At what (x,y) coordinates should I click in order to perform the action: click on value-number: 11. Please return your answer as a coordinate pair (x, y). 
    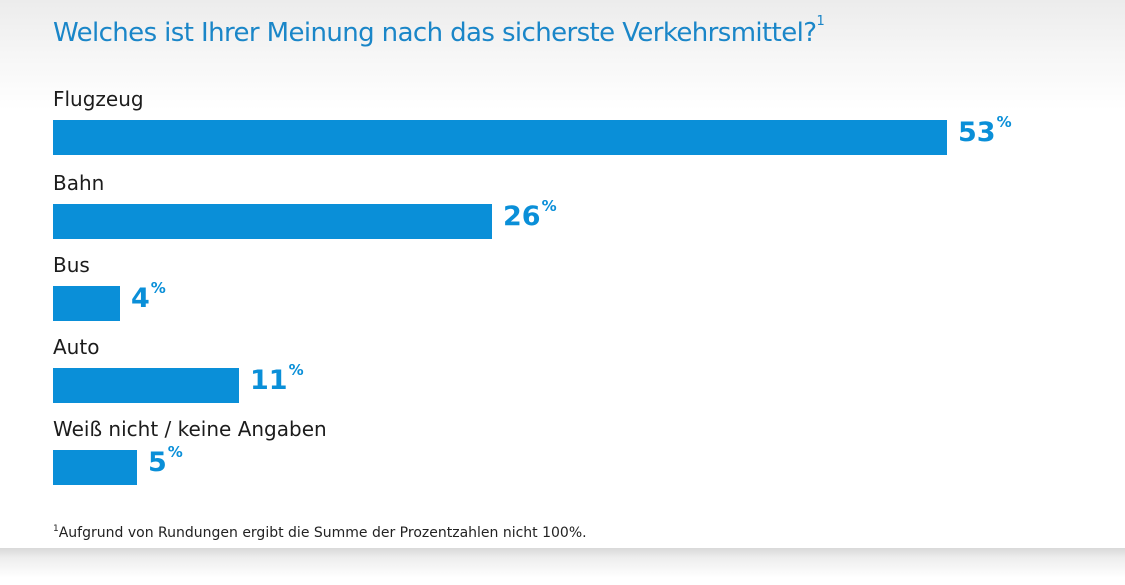
    Looking at the image, I should click on (269, 380).